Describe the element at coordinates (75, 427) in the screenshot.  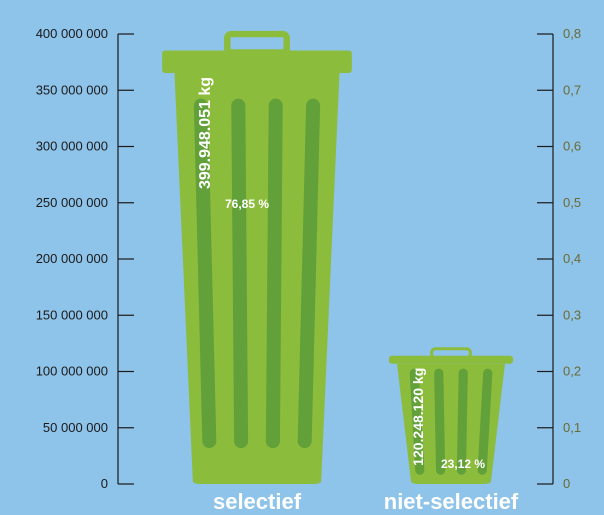
I see `left-tick-label: 50 000 000` at that location.